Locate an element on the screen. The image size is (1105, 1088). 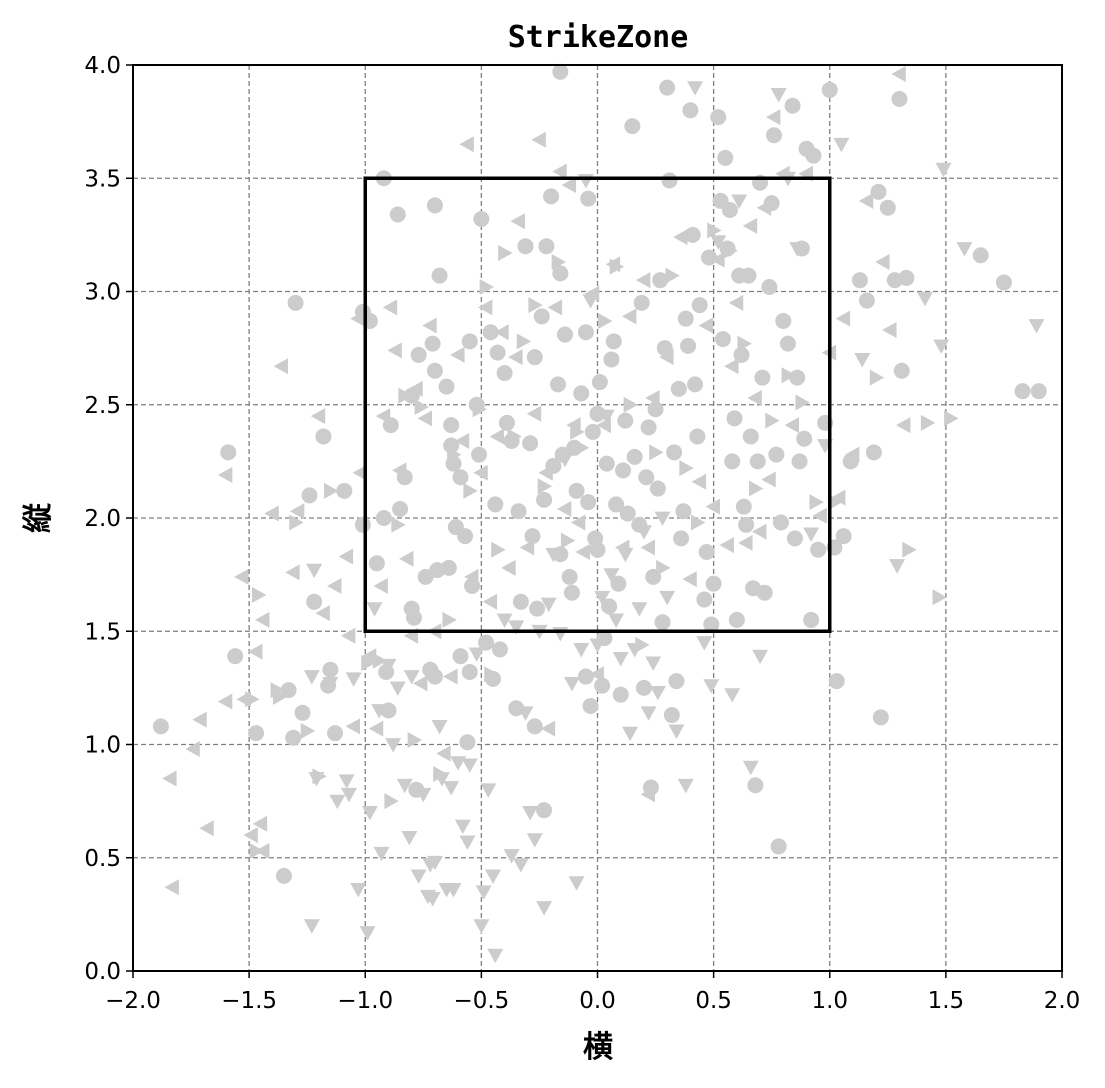
y-tick-label: 4.0 is located at coordinates (102, 66).